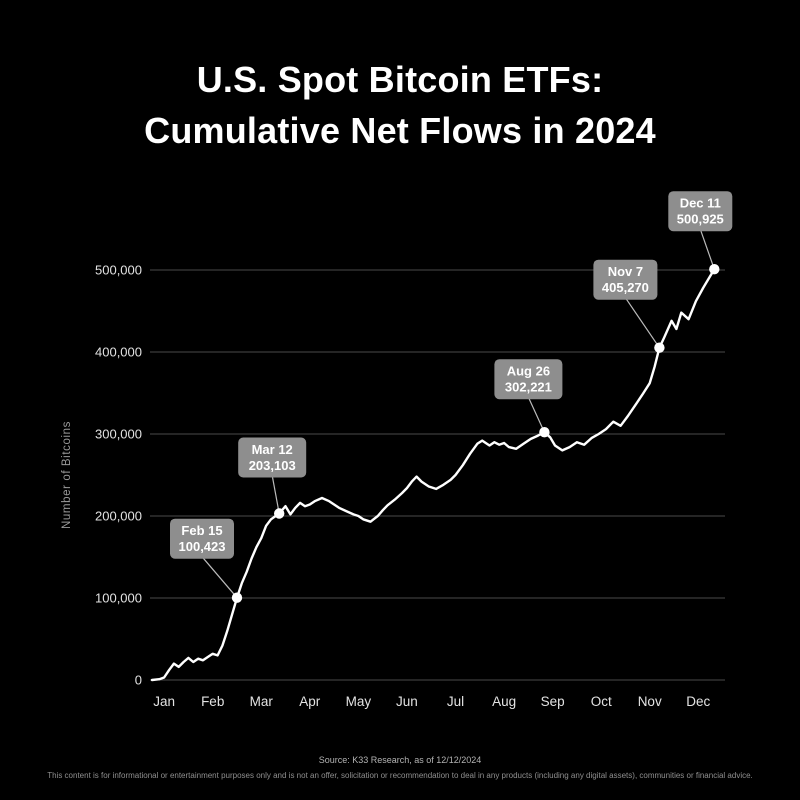 The image size is (800, 800). Describe the element at coordinates (359, 701) in the screenshot. I see `x-tick-label: May` at that location.